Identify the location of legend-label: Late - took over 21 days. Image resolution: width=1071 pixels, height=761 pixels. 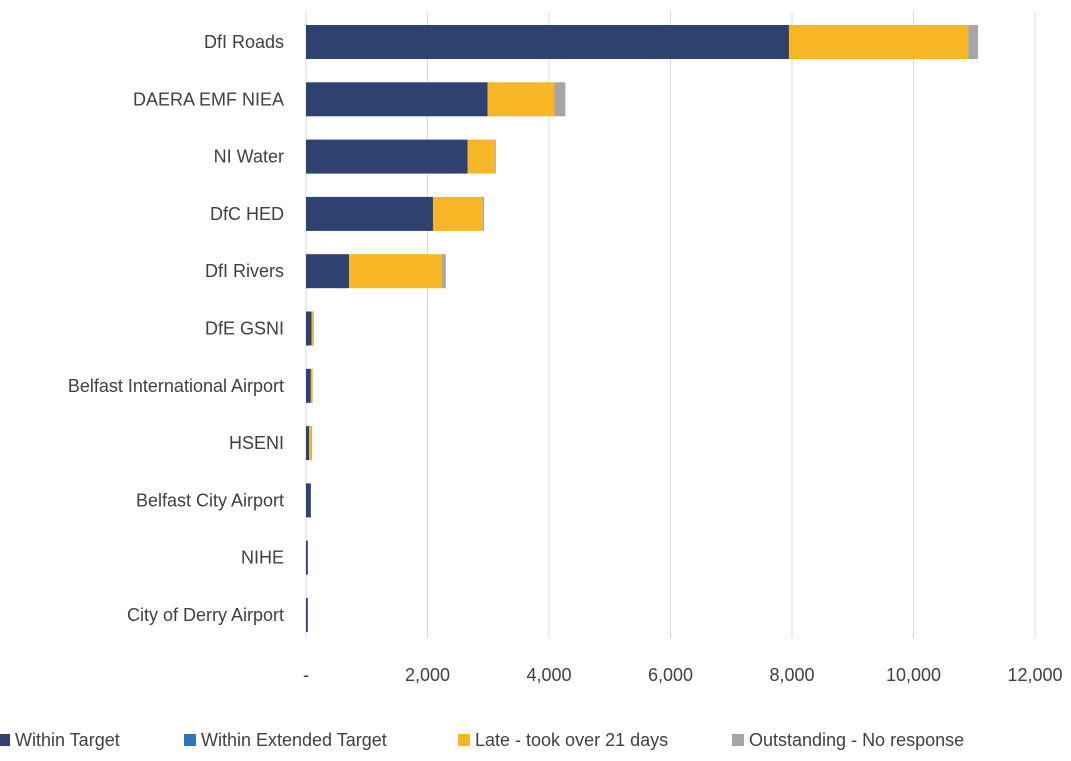
(571, 740).